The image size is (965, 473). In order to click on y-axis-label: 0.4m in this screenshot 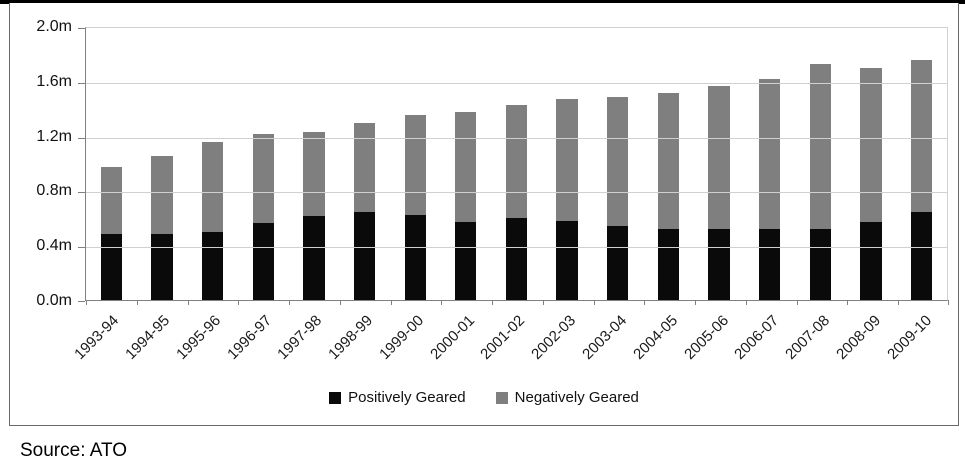, I will do `click(54, 246)`.